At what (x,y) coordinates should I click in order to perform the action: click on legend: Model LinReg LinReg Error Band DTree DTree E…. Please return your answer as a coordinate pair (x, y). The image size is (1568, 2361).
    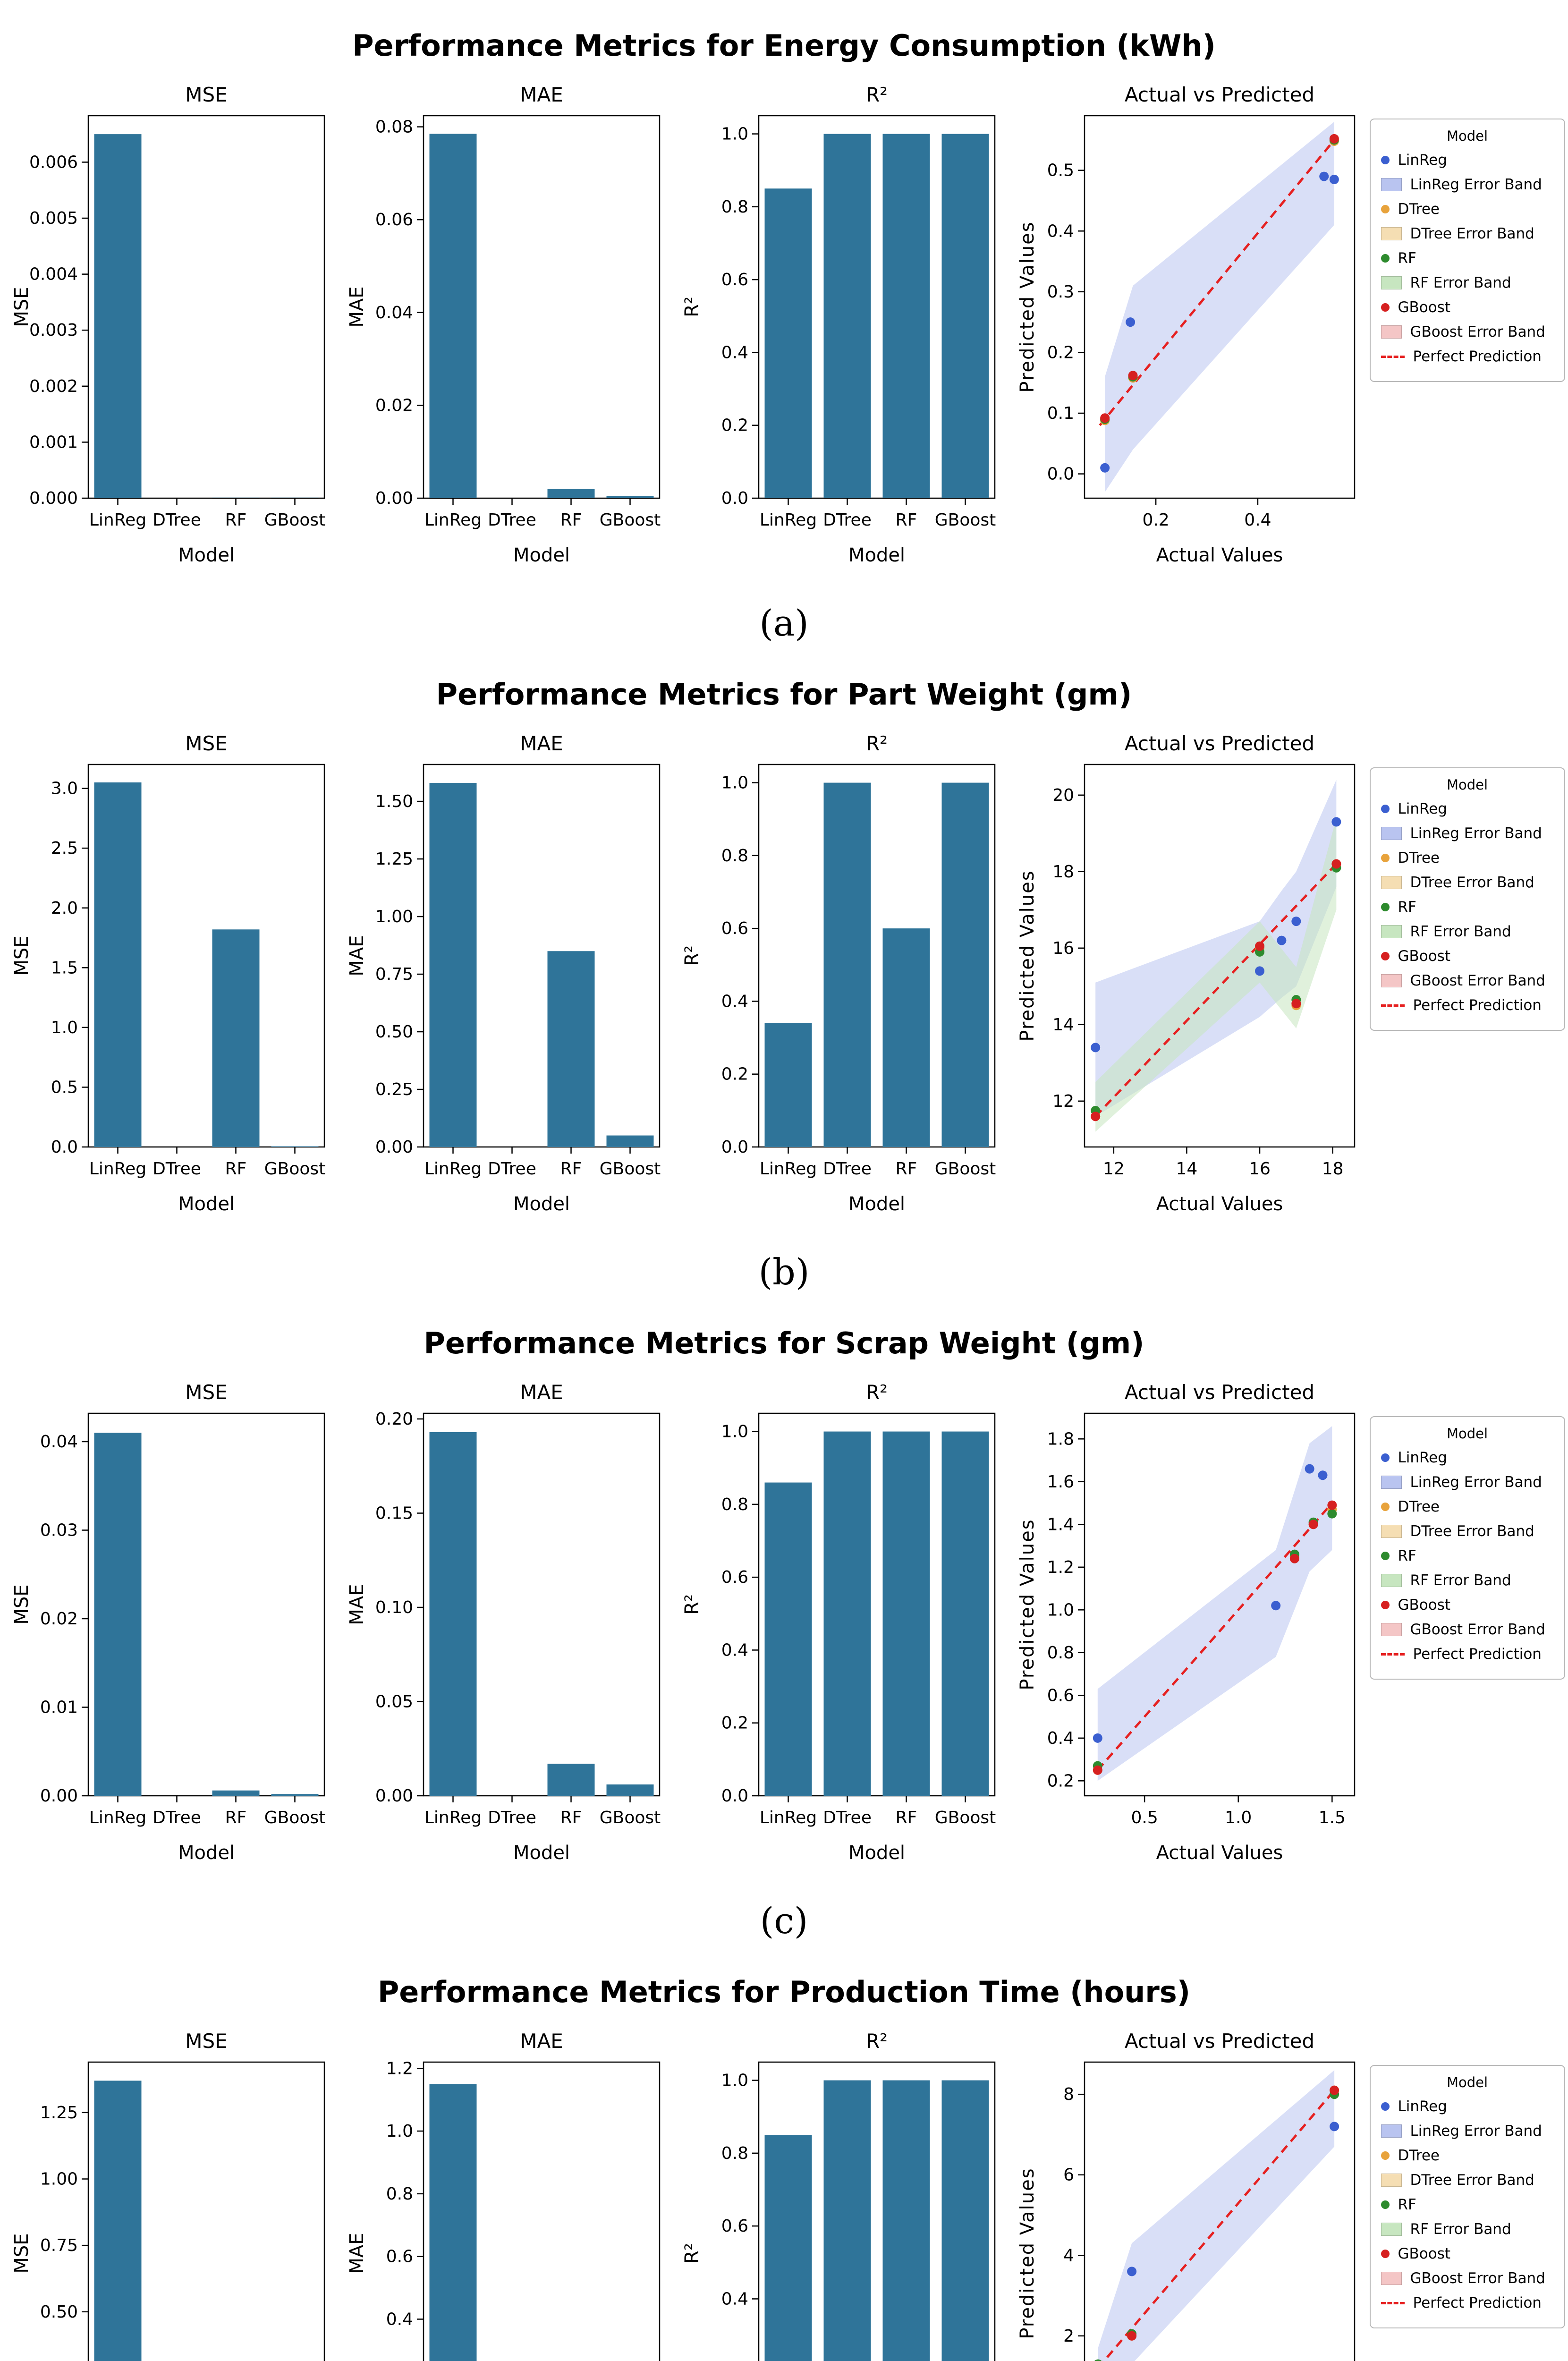
    Looking at the image, I should click on (1467, 899).